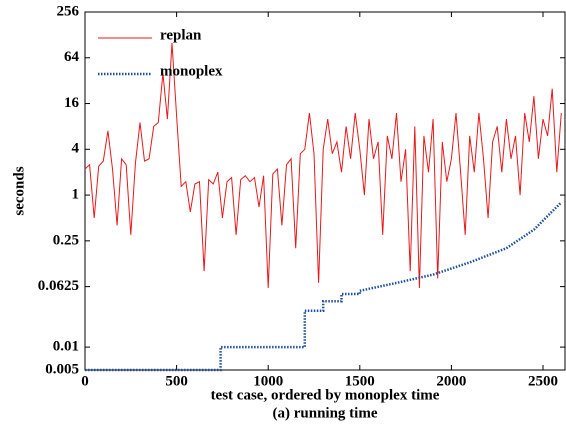 The height and width of the screenshot is (429, 566). Describe the element at coordinates (68, 11) in the screenshot. I see `y-tick-label: 256` at that location.